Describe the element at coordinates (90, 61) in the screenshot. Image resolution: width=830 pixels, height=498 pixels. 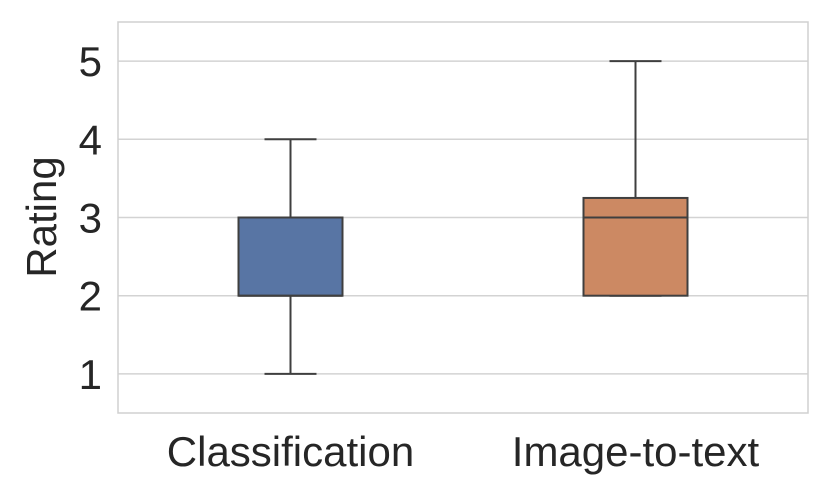
I see `y-tick-label-5: 5` at that location.